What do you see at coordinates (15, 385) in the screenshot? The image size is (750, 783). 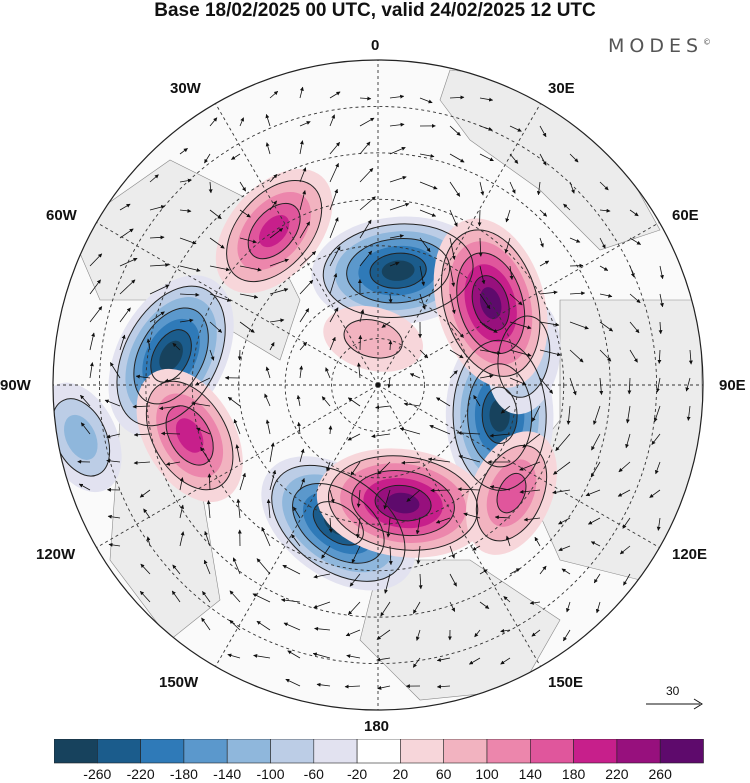 I see `lon-label-90w: 90W` at bounding box center [15, 385].